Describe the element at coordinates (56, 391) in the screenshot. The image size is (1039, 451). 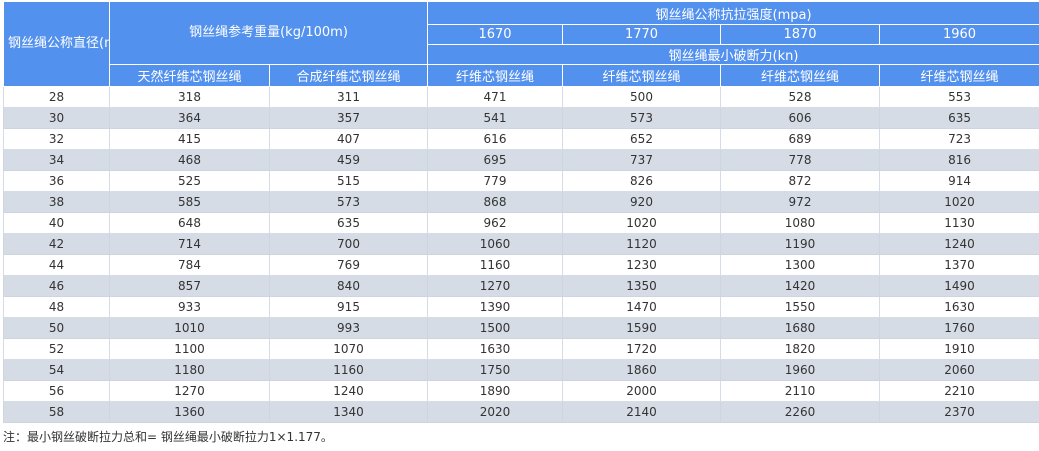
I see `diameter-cell: 56` at that location.